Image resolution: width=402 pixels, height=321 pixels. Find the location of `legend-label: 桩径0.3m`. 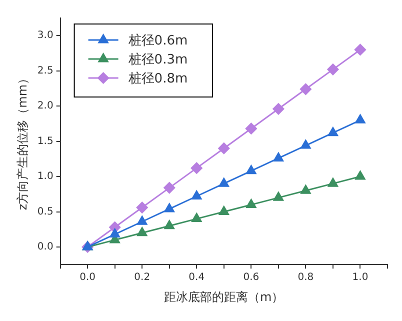

legend-label: 桩径0.3m is located at coordinates (157, 60).